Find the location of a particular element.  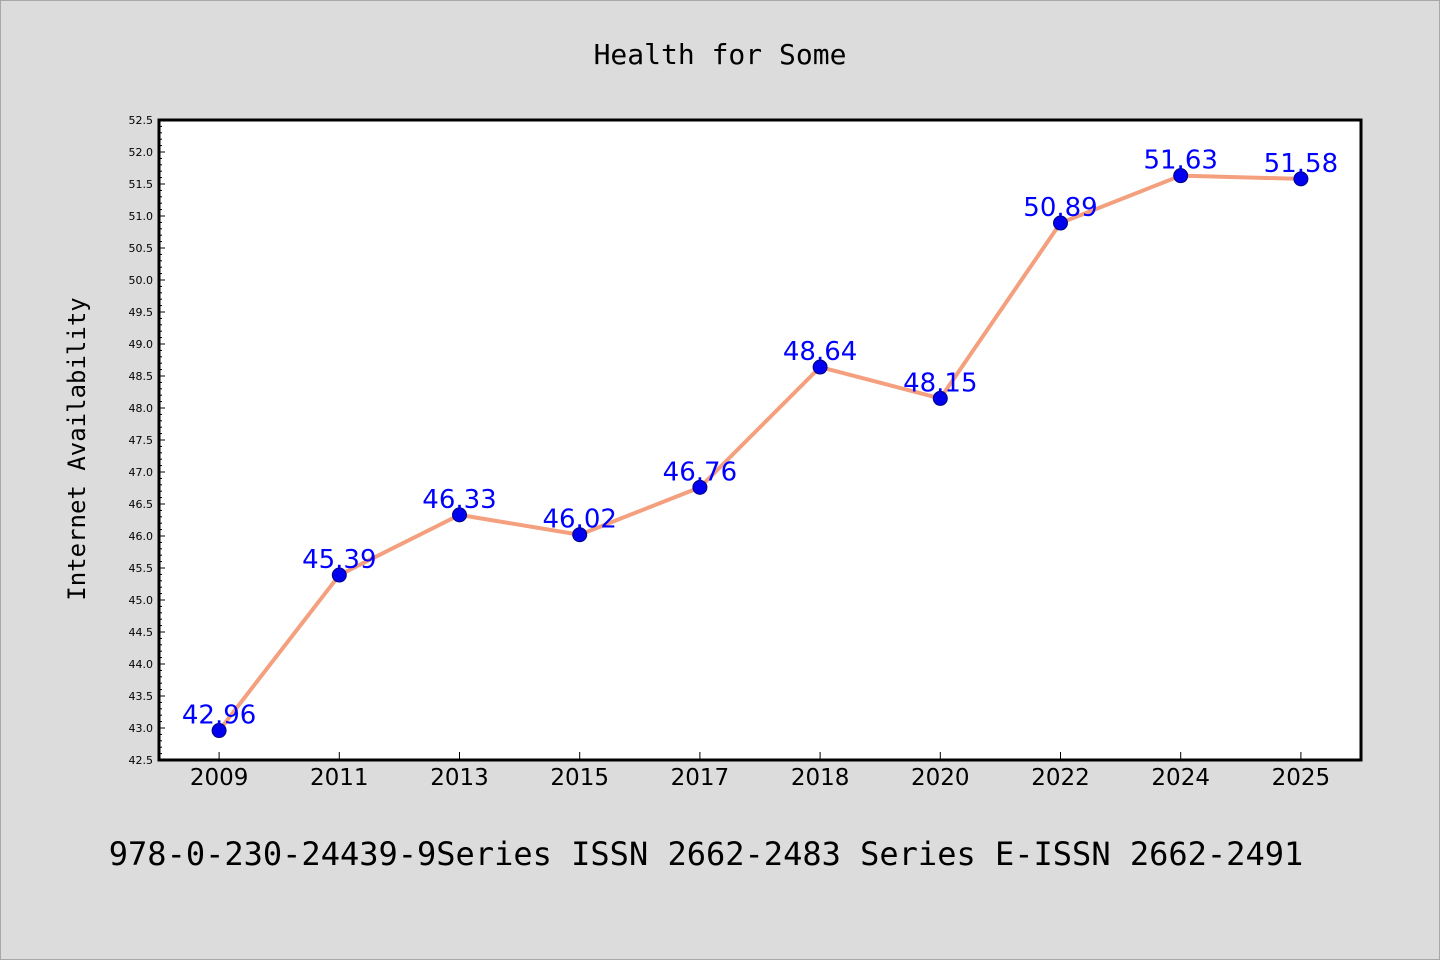

y-tick-label: 45.5 is located at coordinates (141, 568).